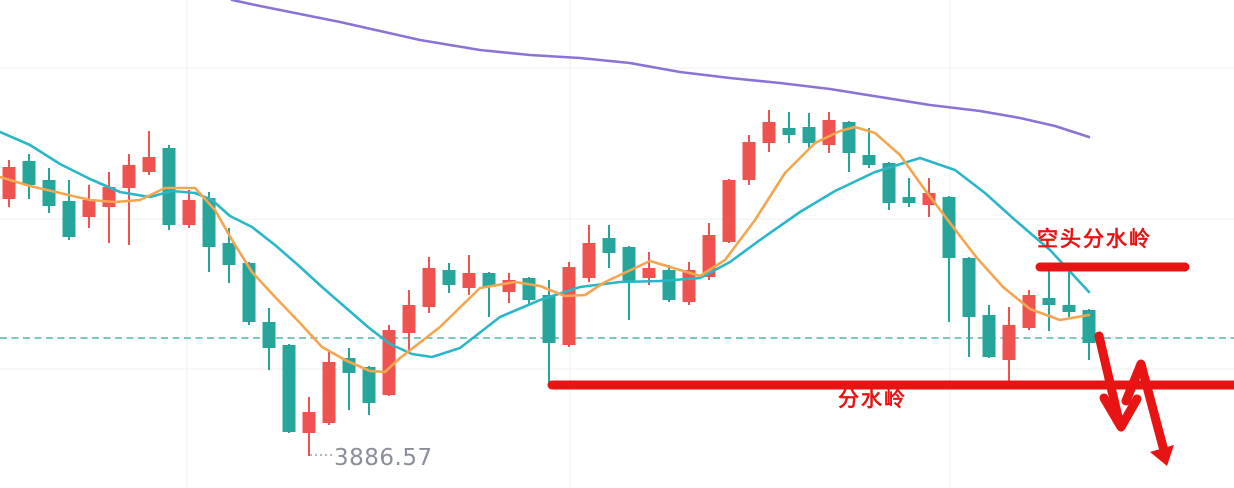  What do you see at coordinates (383, 458) in the screenshot?
I see `low-price-label: 3886.57` at bounding box center [383, 458].